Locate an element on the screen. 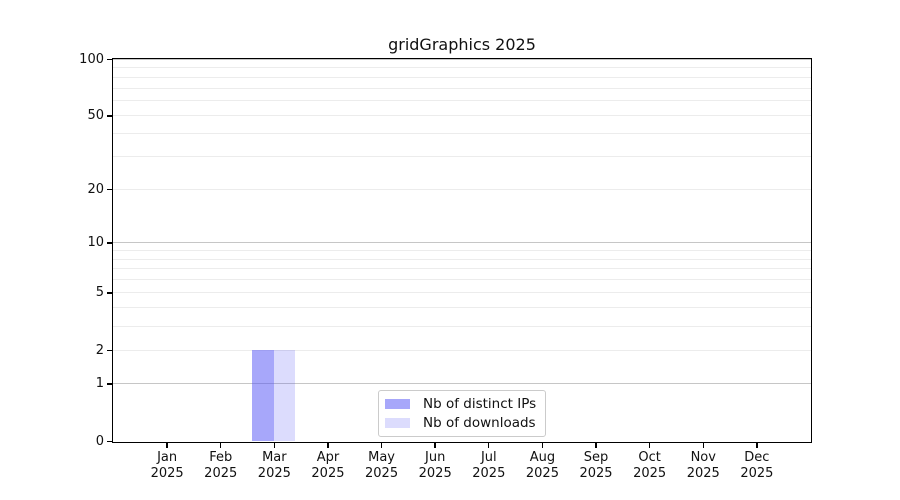  y-axis-tick-label: 5 is located at coordinates (99, 293).